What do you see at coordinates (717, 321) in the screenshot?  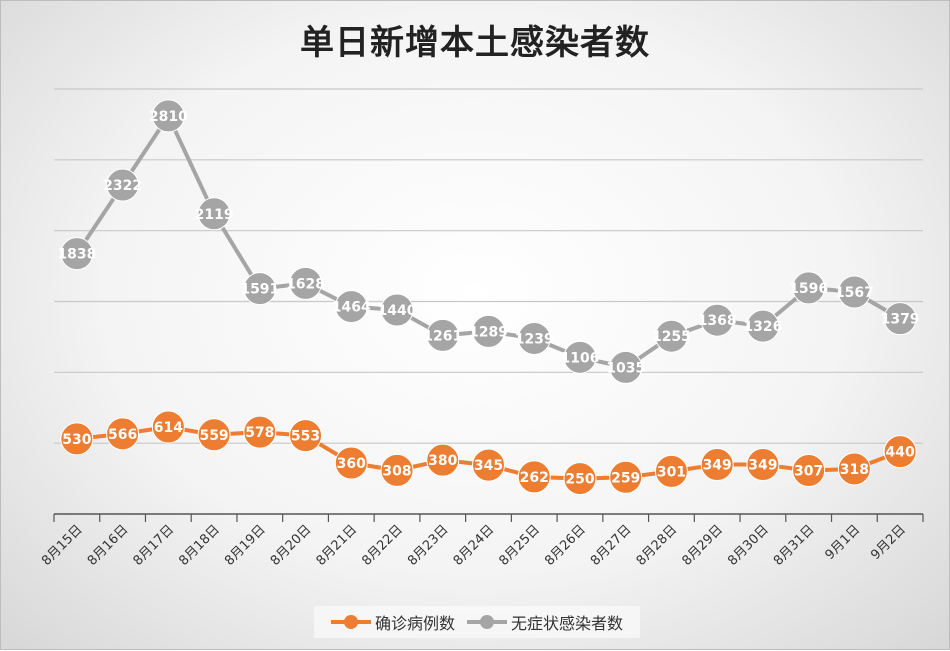 I see `data-label: 1368` at bounding box center [717, 321].